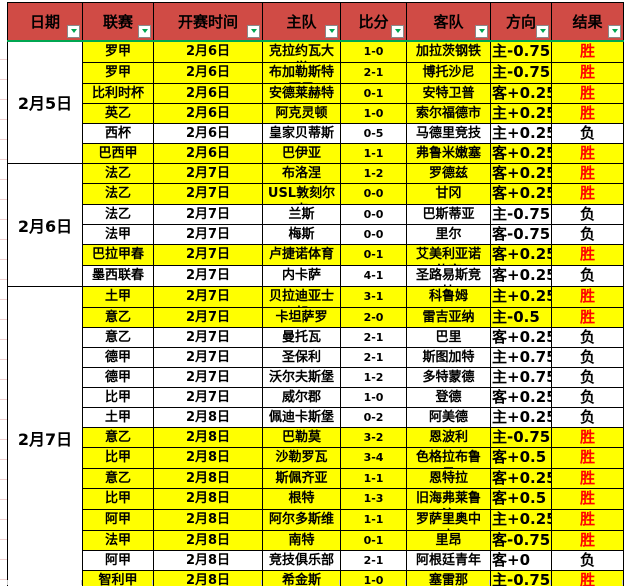 The width and height of the screenshot is (626, 586). Describe the element at coordinates (316, 540) in the screenshot. I see `match-row: 法甲 2月8日 南特 0-1 里昂 客-0.75 胜` at that location.